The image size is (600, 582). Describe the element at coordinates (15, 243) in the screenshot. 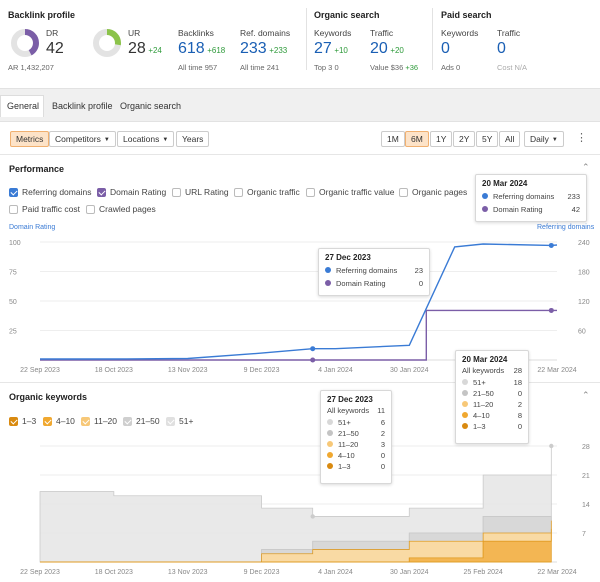

I see `left-tick-label: 100` at that location.